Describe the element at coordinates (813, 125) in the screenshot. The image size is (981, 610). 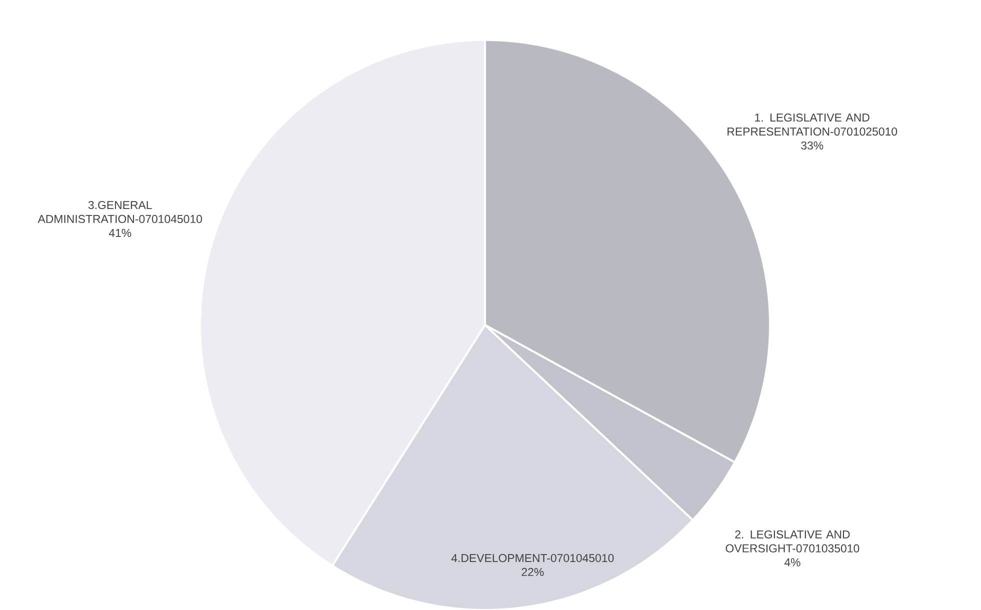
I see `slice-label: 1. LEGISLATIVE AND REPRESENTATION-0701025010` at that location.